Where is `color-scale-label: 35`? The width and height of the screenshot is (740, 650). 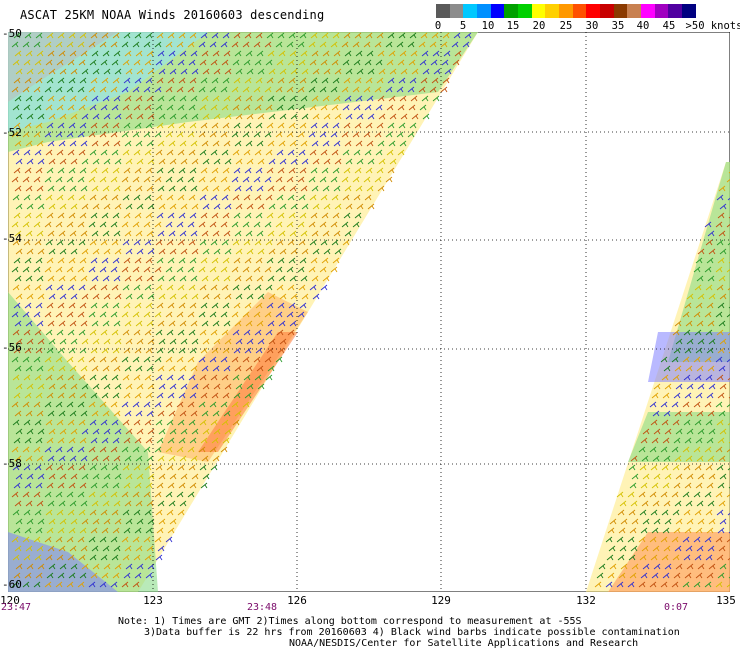
color-scale-label: 35 is located at coordinates (618, 26).